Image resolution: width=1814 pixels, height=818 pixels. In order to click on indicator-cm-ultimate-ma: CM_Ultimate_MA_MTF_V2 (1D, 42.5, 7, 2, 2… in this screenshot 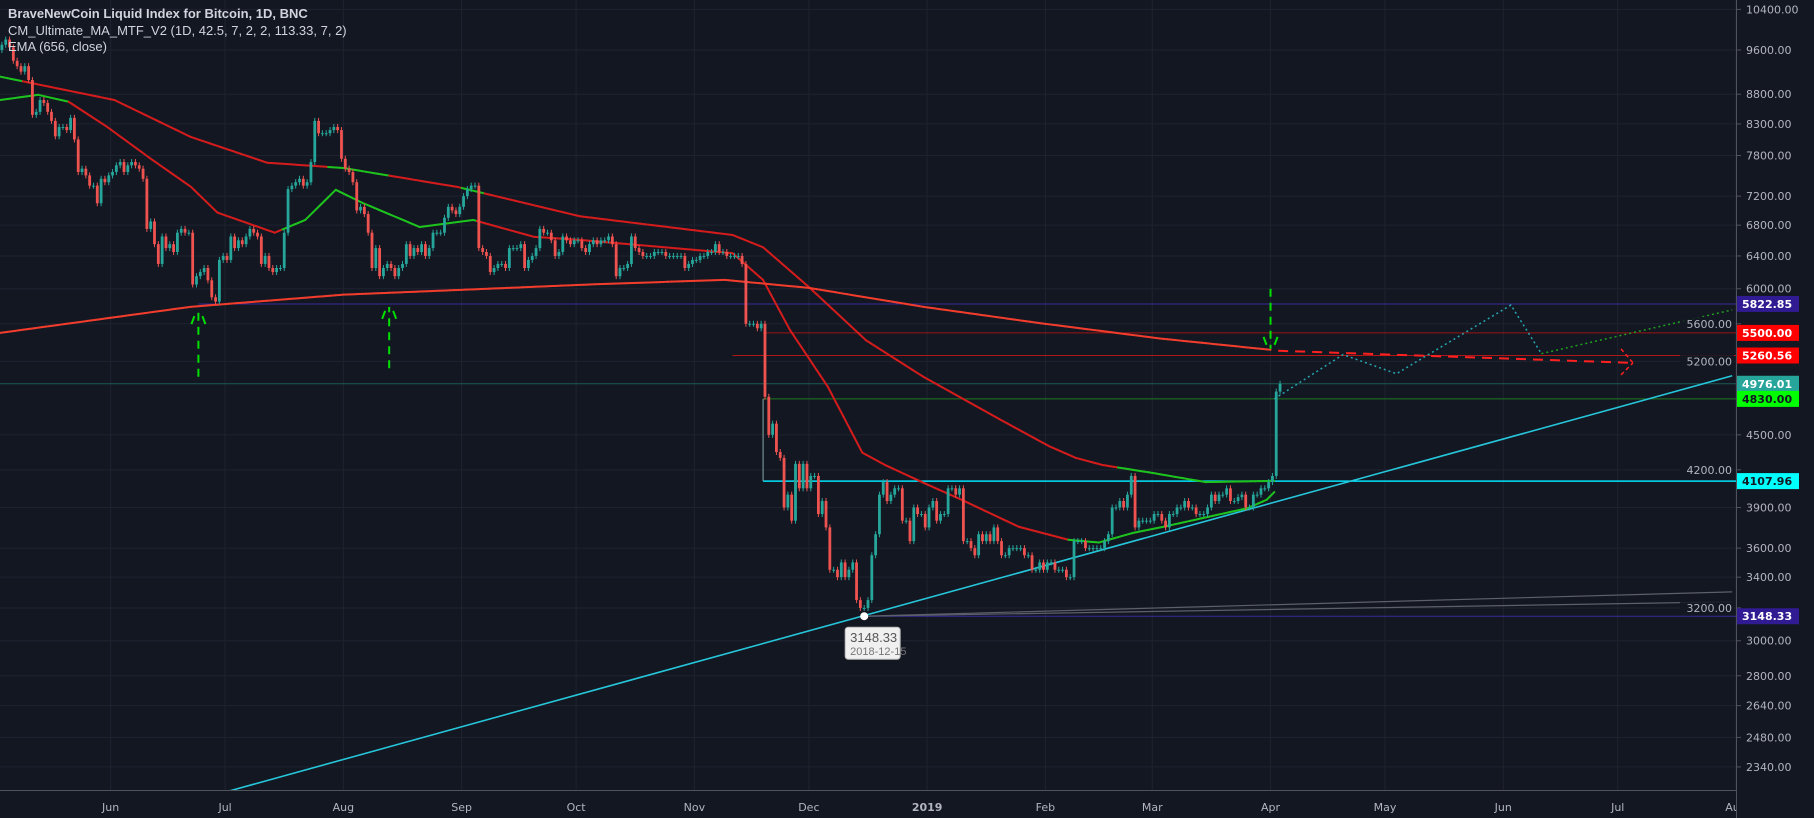, I will do `click(177, 30)`.